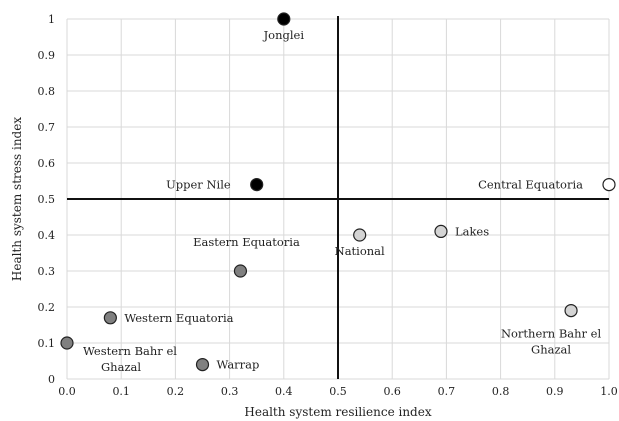 The image size is (619, 421). I want to click on x-tick-label: 0.4, so click(284, 391).